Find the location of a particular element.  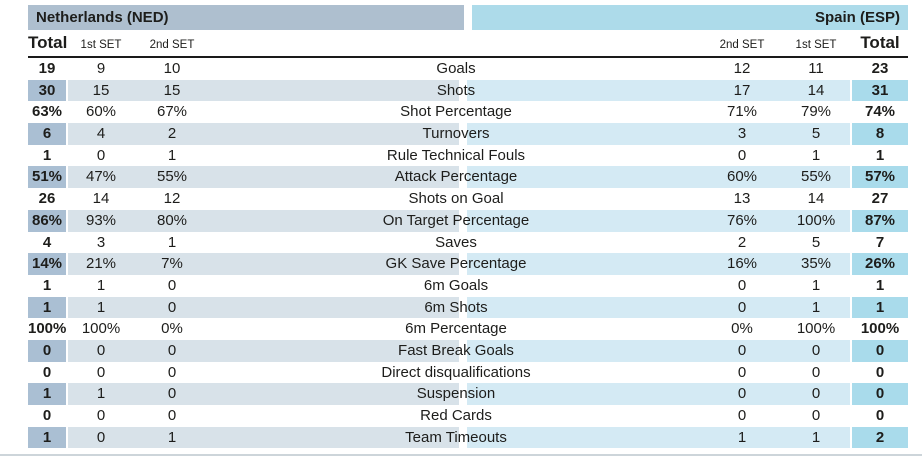

stat-label: Saves is located at coordinates (456, 242).